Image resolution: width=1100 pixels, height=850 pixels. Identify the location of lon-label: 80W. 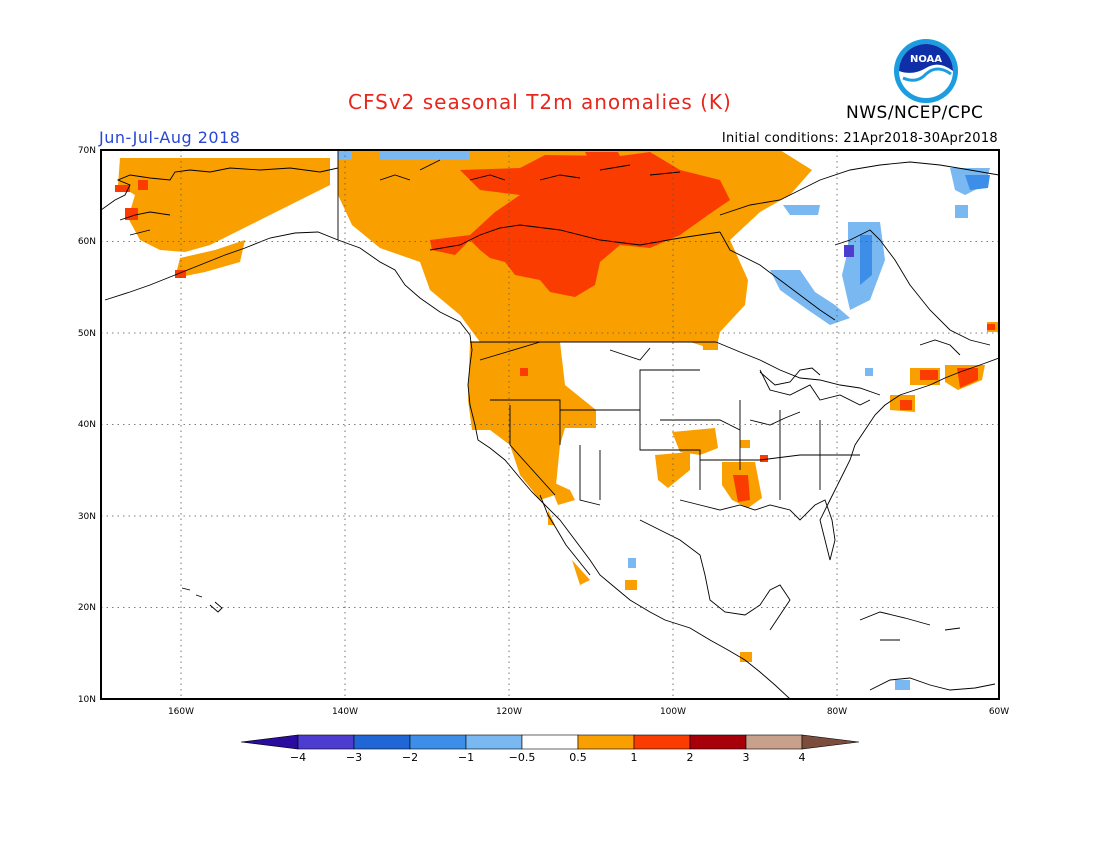
(837, 712).